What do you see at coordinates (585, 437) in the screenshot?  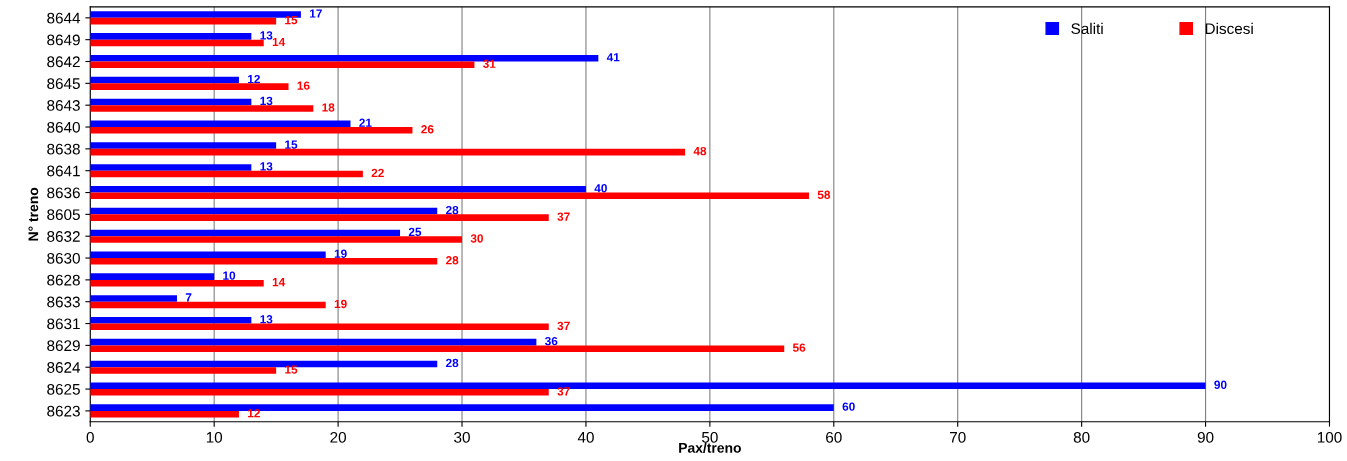 I see `x-tick-label: 40` at bounding box center [585, 437].